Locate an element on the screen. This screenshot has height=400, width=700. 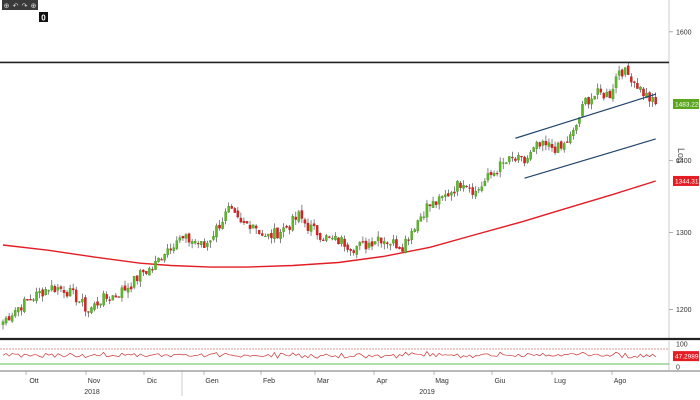
undo-icon: ↶ is located at coordinates (15, 5).